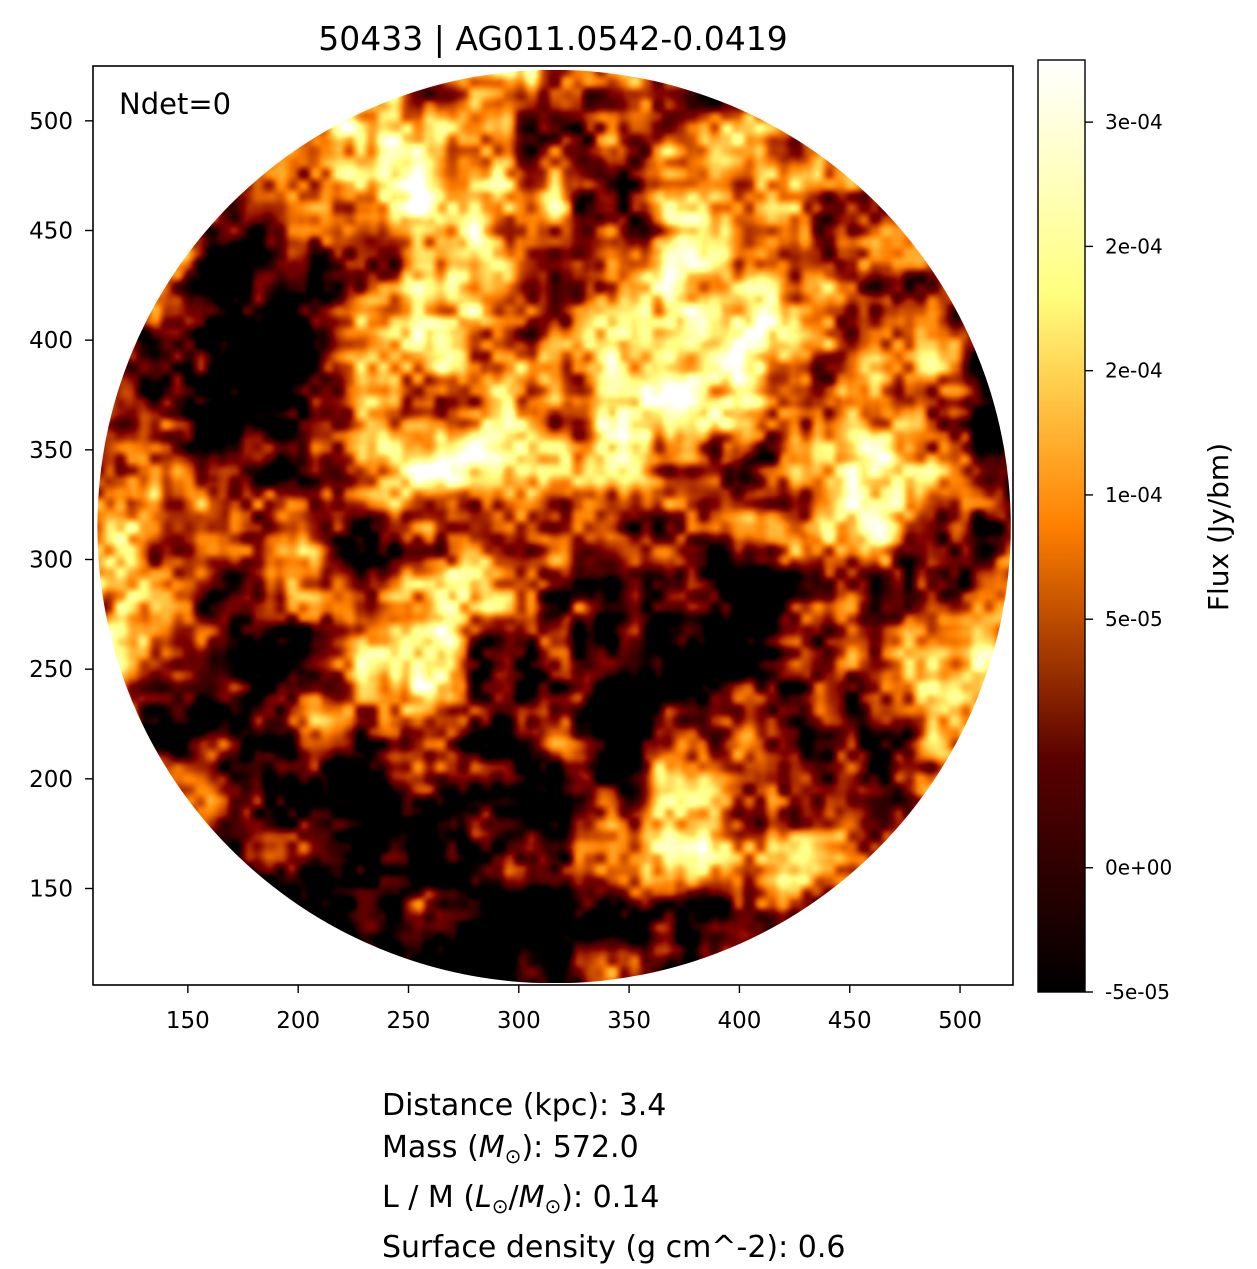 The image size is (1257, 1269). Describe the element at coordinates (51, 560) in the screenshot. I see `y-tick-label: 300` at that location.